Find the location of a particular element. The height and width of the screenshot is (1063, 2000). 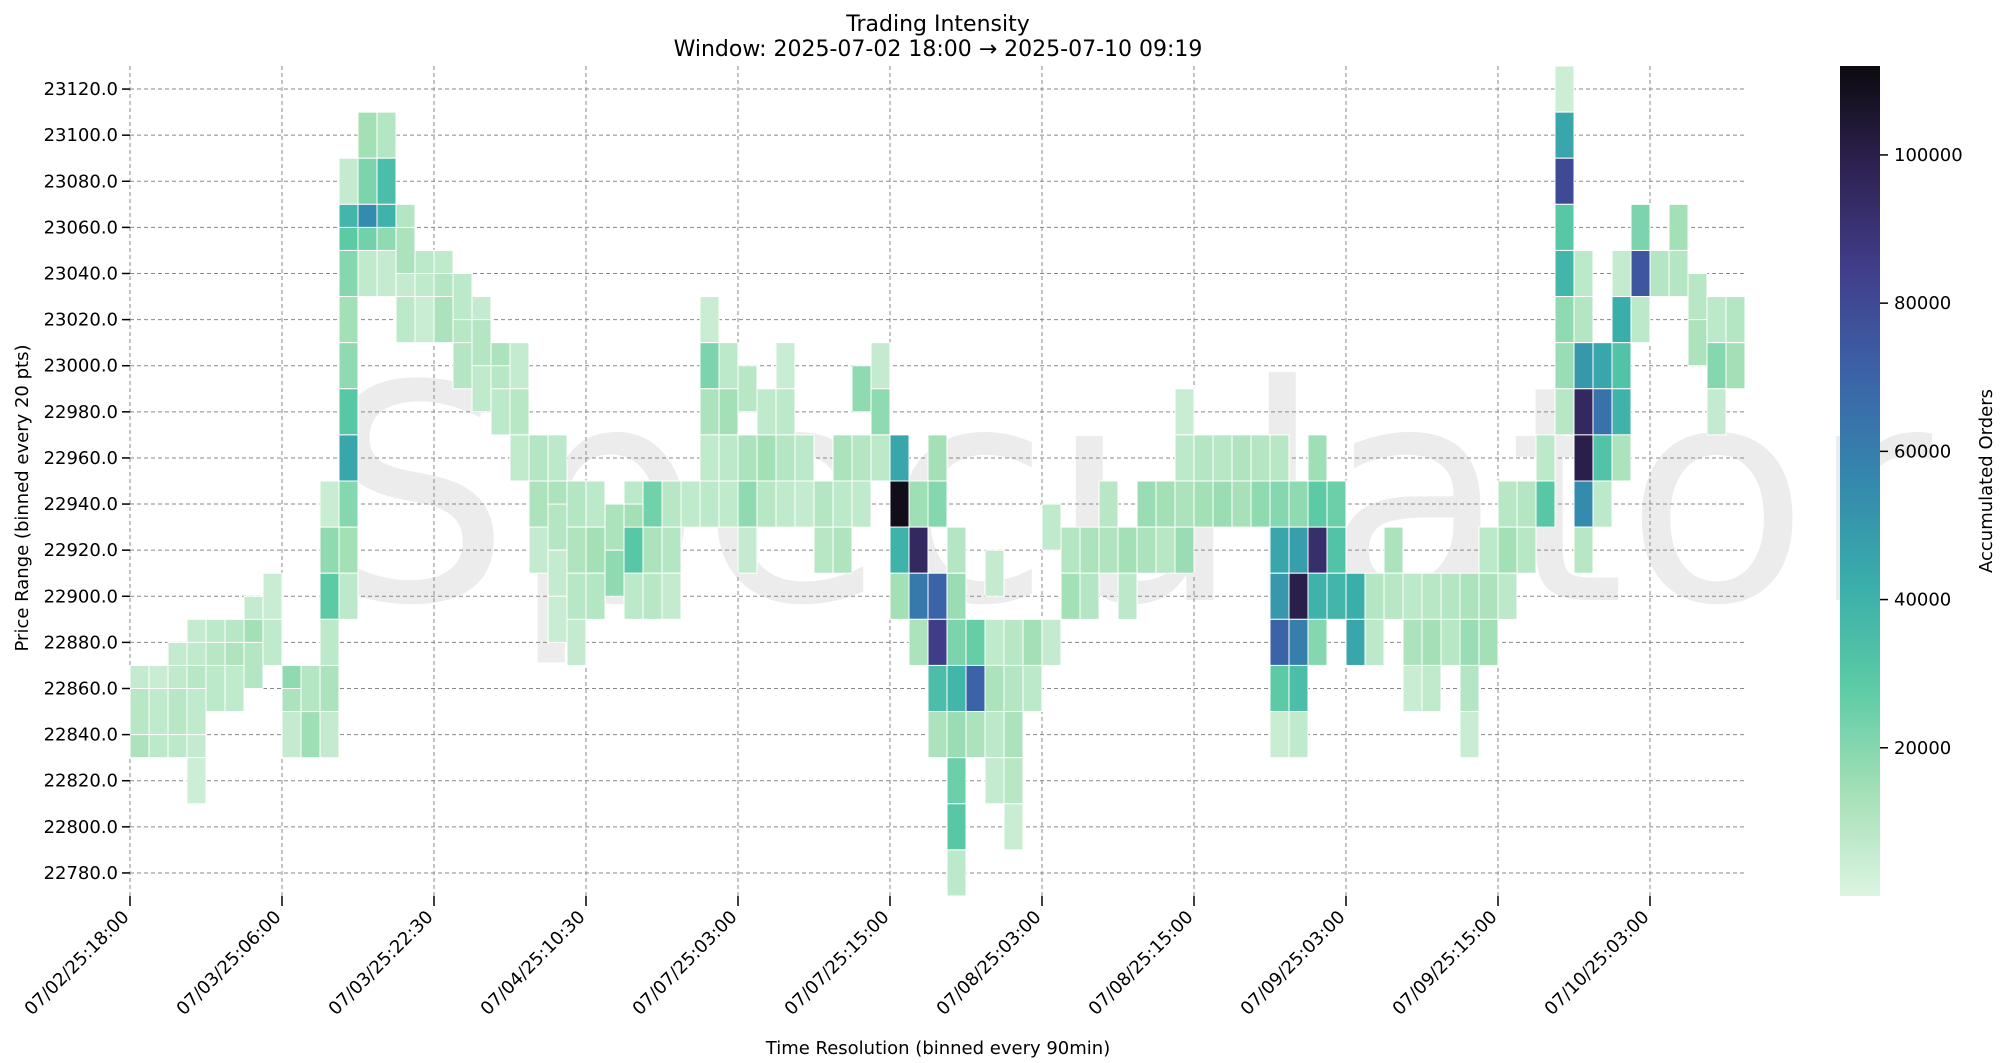

y-tick-label: 23060.0 is located at coordinates (81, 227).